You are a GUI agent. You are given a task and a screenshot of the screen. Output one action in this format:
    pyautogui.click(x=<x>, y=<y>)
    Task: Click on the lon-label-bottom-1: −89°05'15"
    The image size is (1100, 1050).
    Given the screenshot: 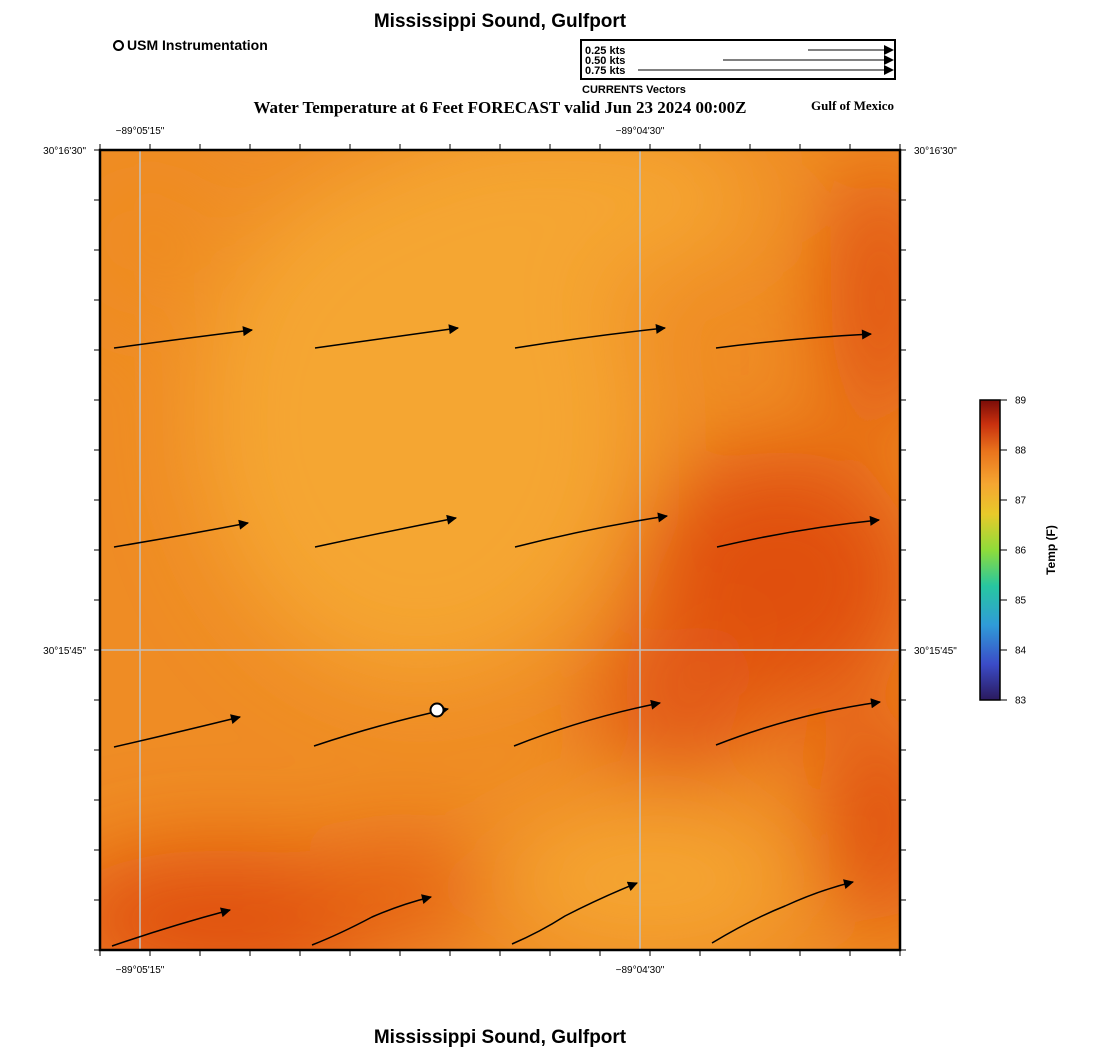 What is the action you would take?
    pyautogui.click(x=140, y=970)
    